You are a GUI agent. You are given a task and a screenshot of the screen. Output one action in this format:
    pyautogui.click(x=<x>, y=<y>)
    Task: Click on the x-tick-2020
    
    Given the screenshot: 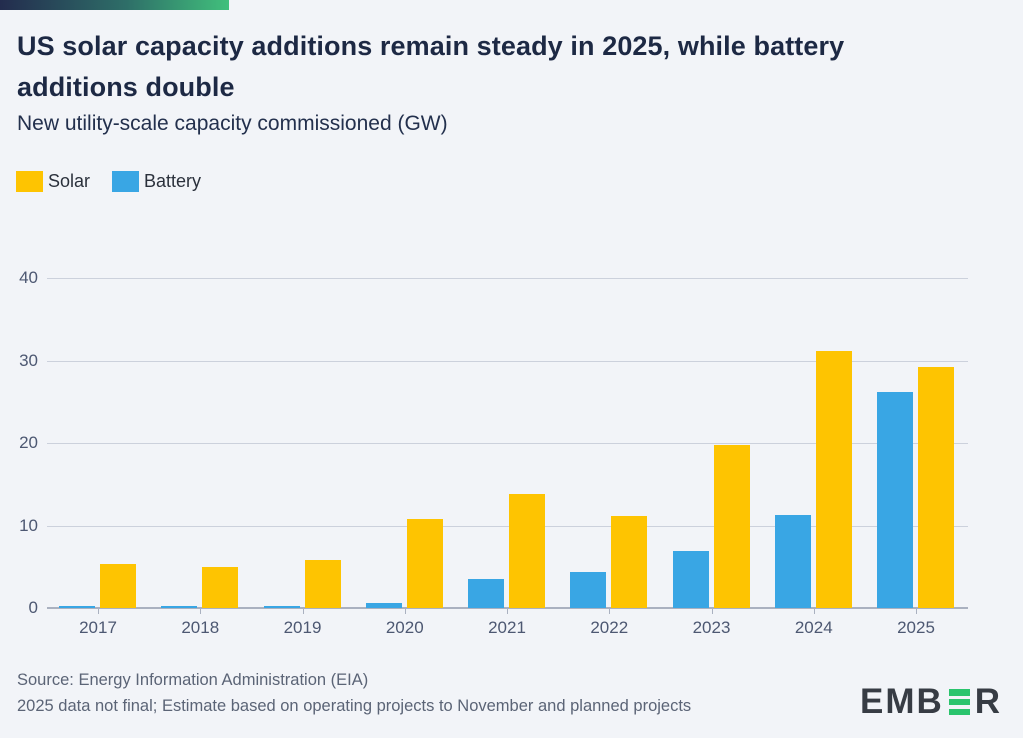 What is the action you would take?
    pyautogui.click(x=405, y=611)
    